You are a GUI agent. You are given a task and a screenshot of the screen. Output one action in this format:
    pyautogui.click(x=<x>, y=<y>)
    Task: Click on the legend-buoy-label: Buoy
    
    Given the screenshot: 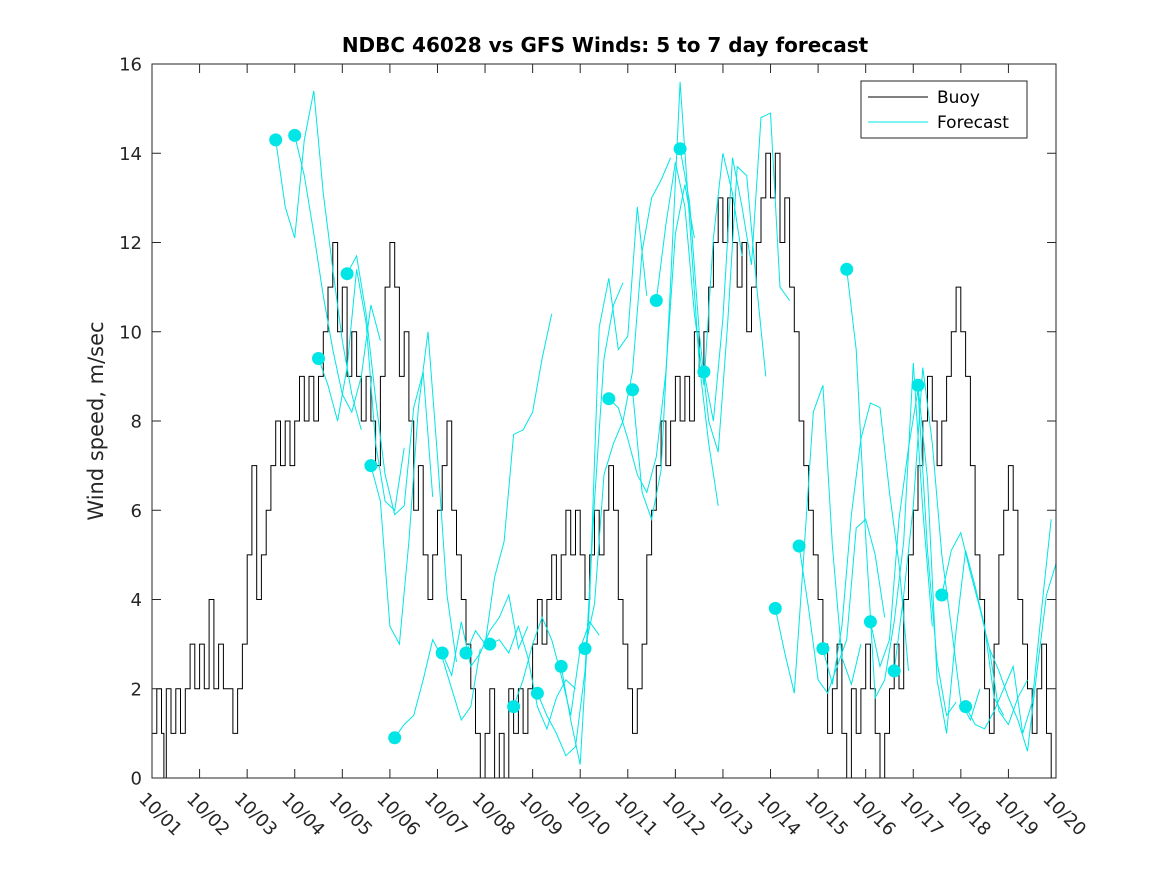 What is the action you would take?
    pyautogui.click(x=958, y=98)
    